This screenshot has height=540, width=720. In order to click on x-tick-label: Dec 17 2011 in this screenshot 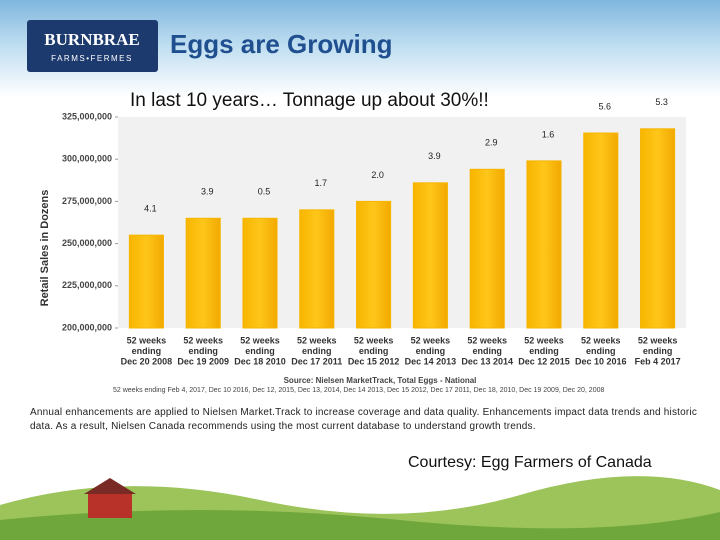, I will do `click(316, 361)`.